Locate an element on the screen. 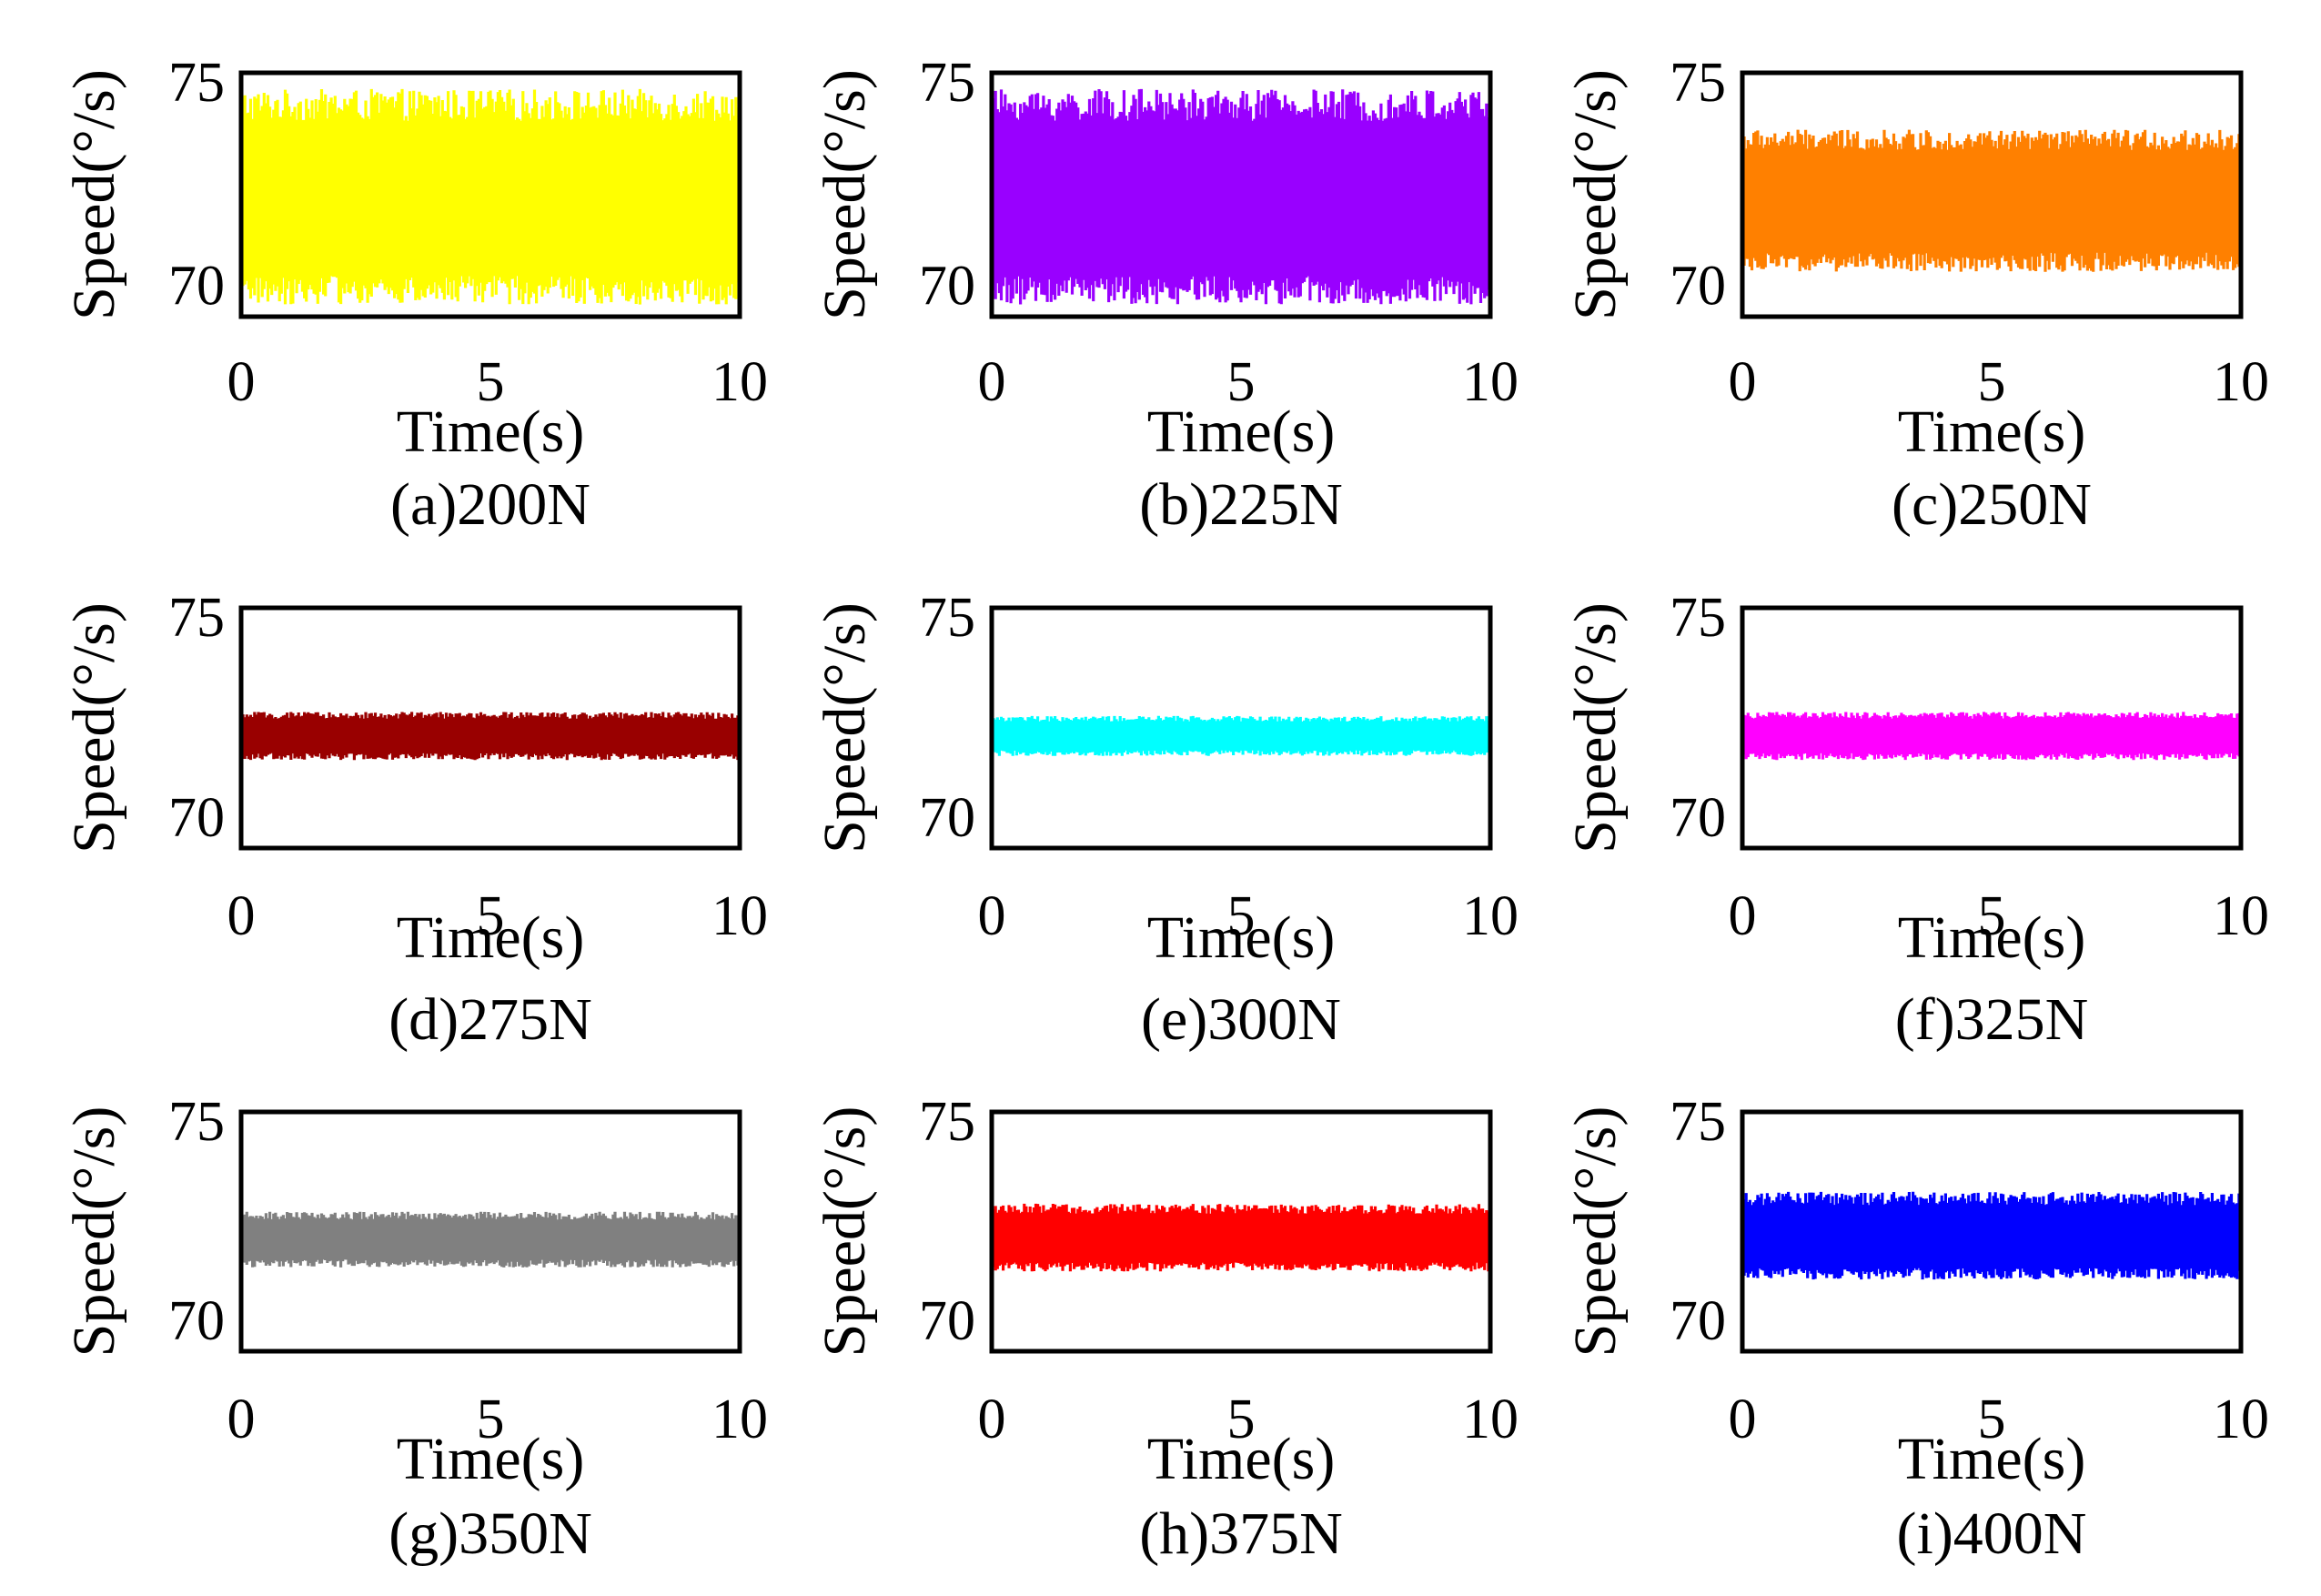 The height and width of the screenshot is (1596, 2321). panel-caption: (h)375N is located at coordinates (1241, 1533).